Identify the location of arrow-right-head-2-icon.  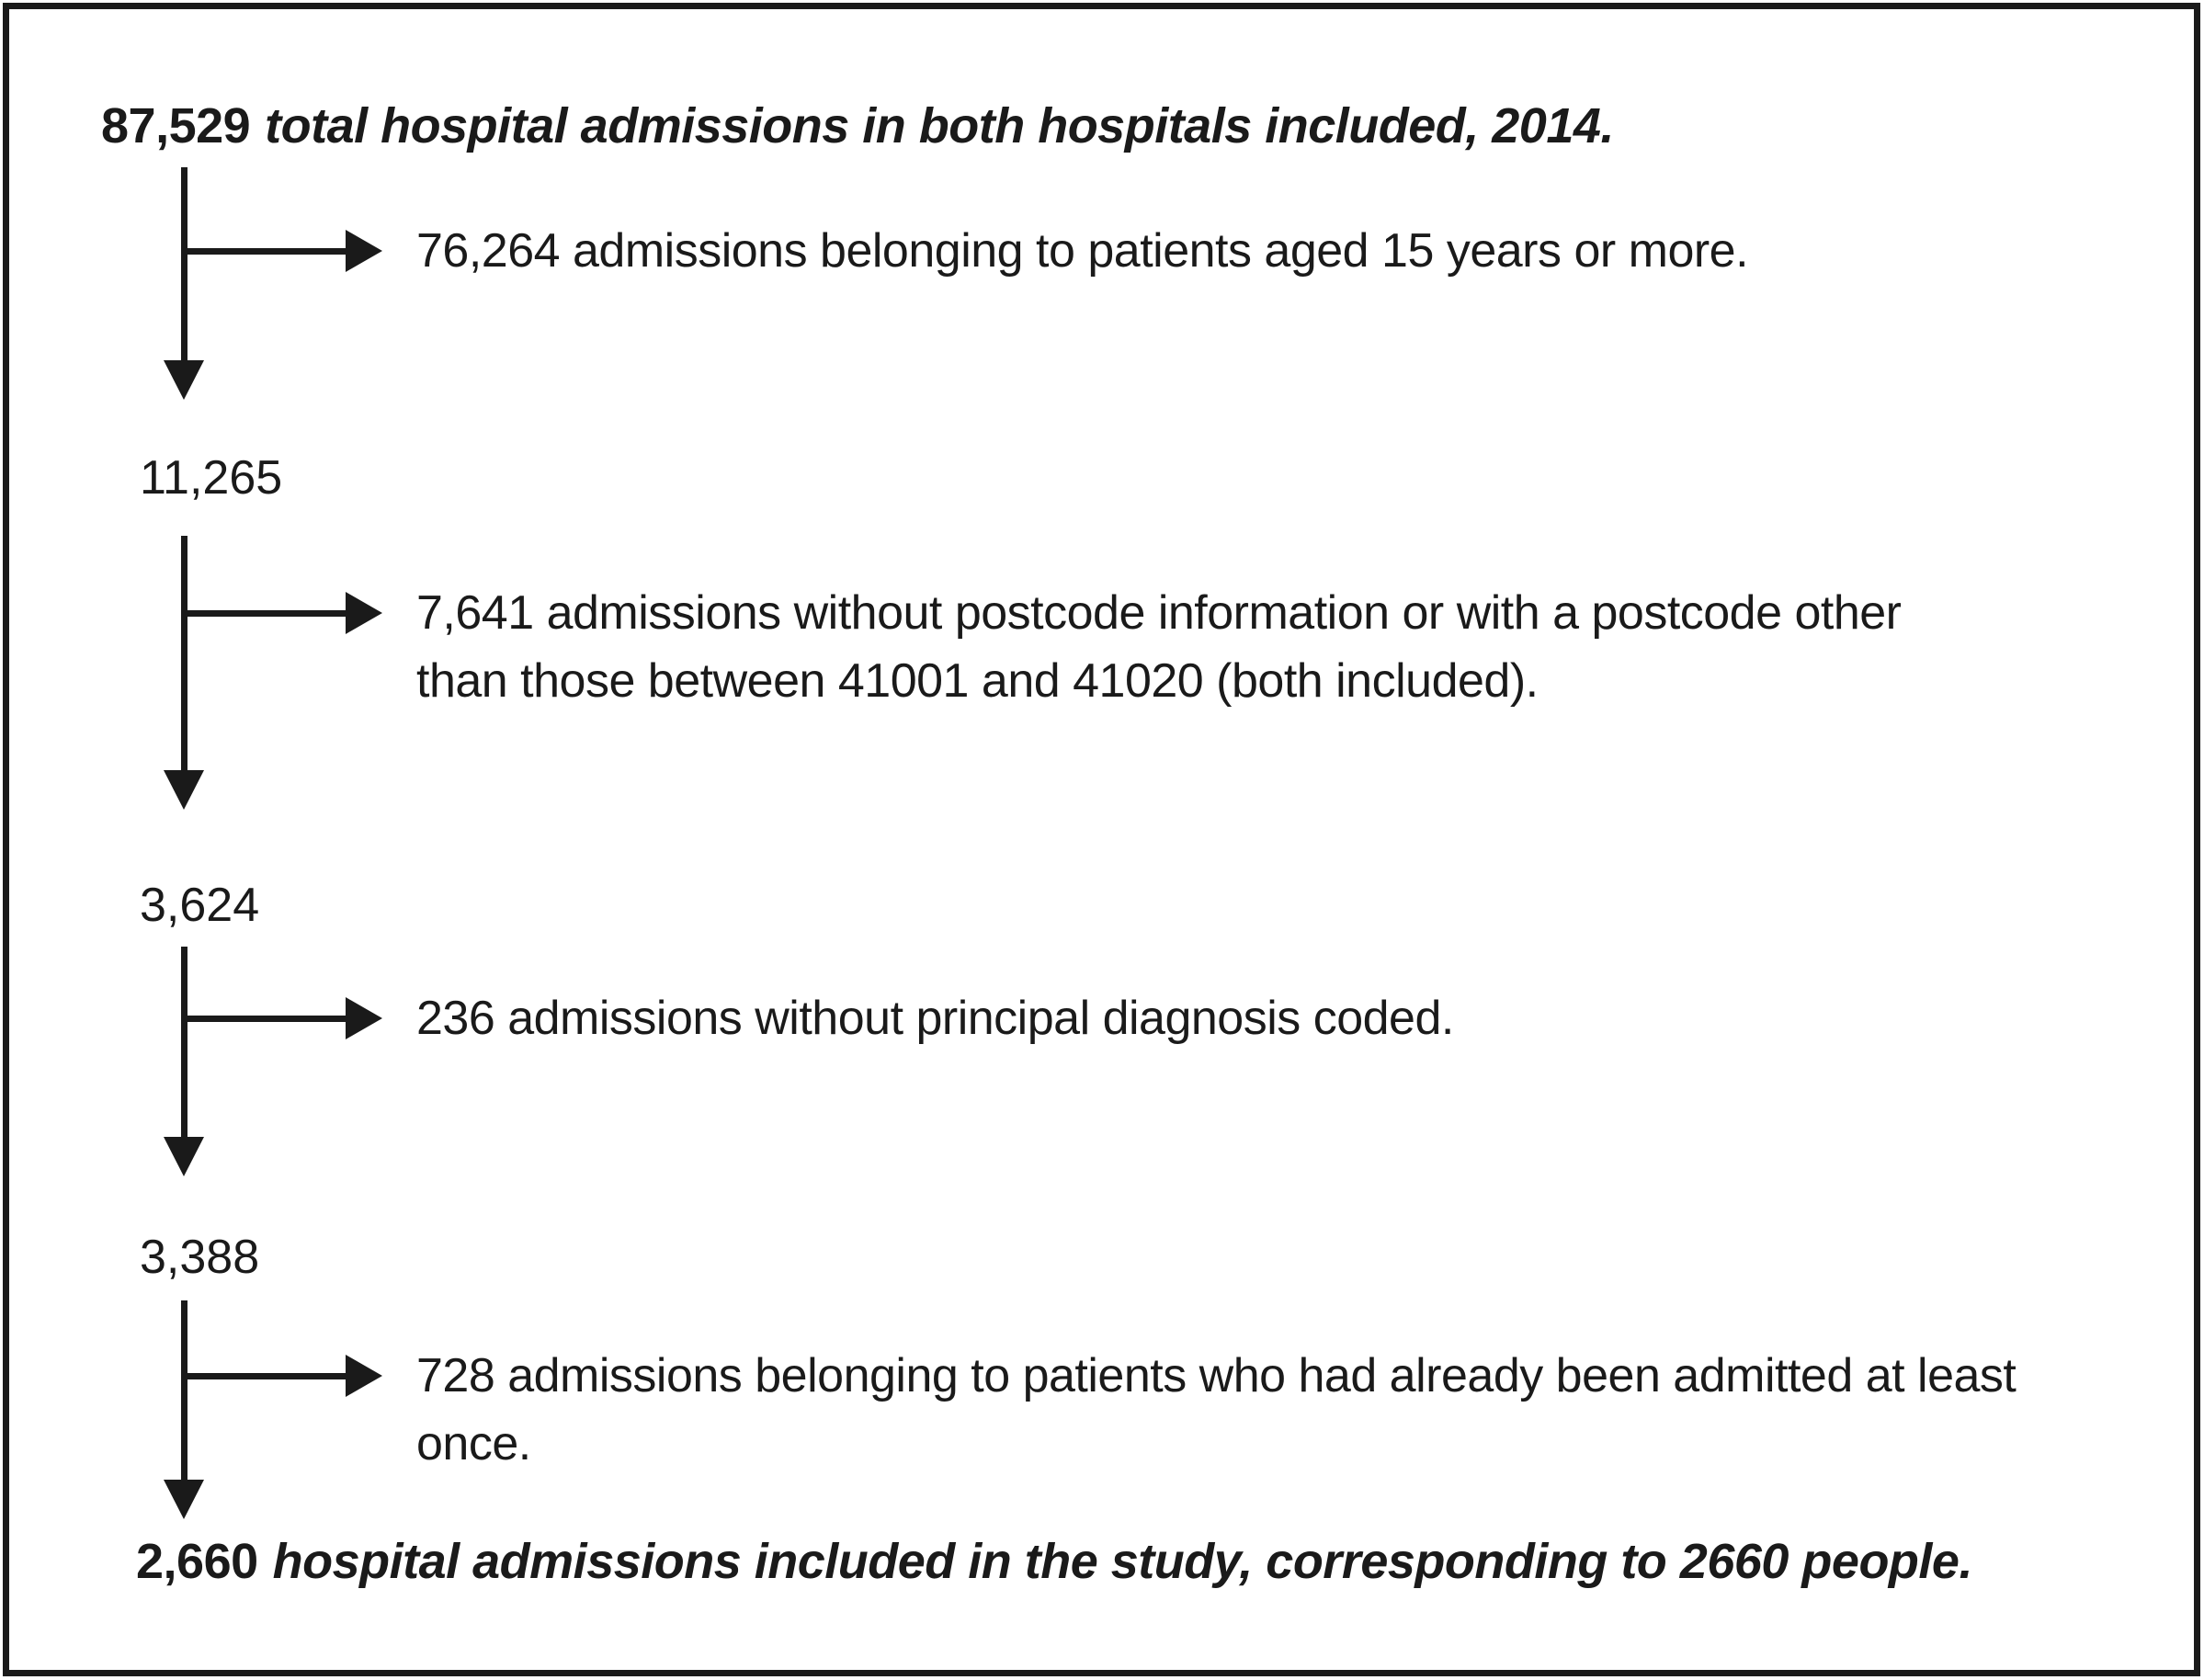
(364, 613).